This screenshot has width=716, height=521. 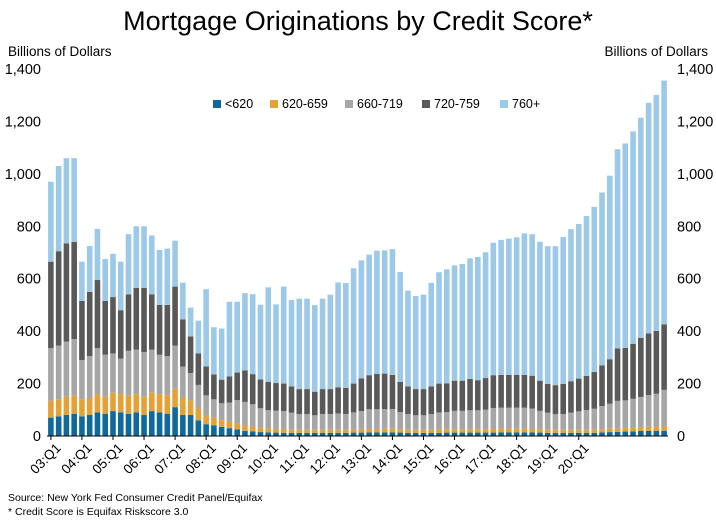 I want to click on x-tick-label: 10:Q1, so click(x=263, y=458).